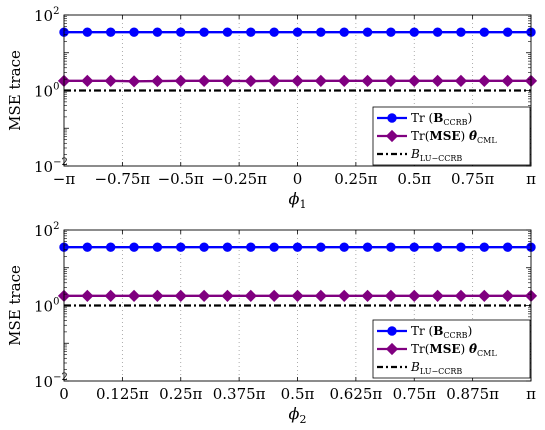  Describe the element at coordinates (239, 394) in the screenshot. I see `x-tick-label: 0.375π` at that location.